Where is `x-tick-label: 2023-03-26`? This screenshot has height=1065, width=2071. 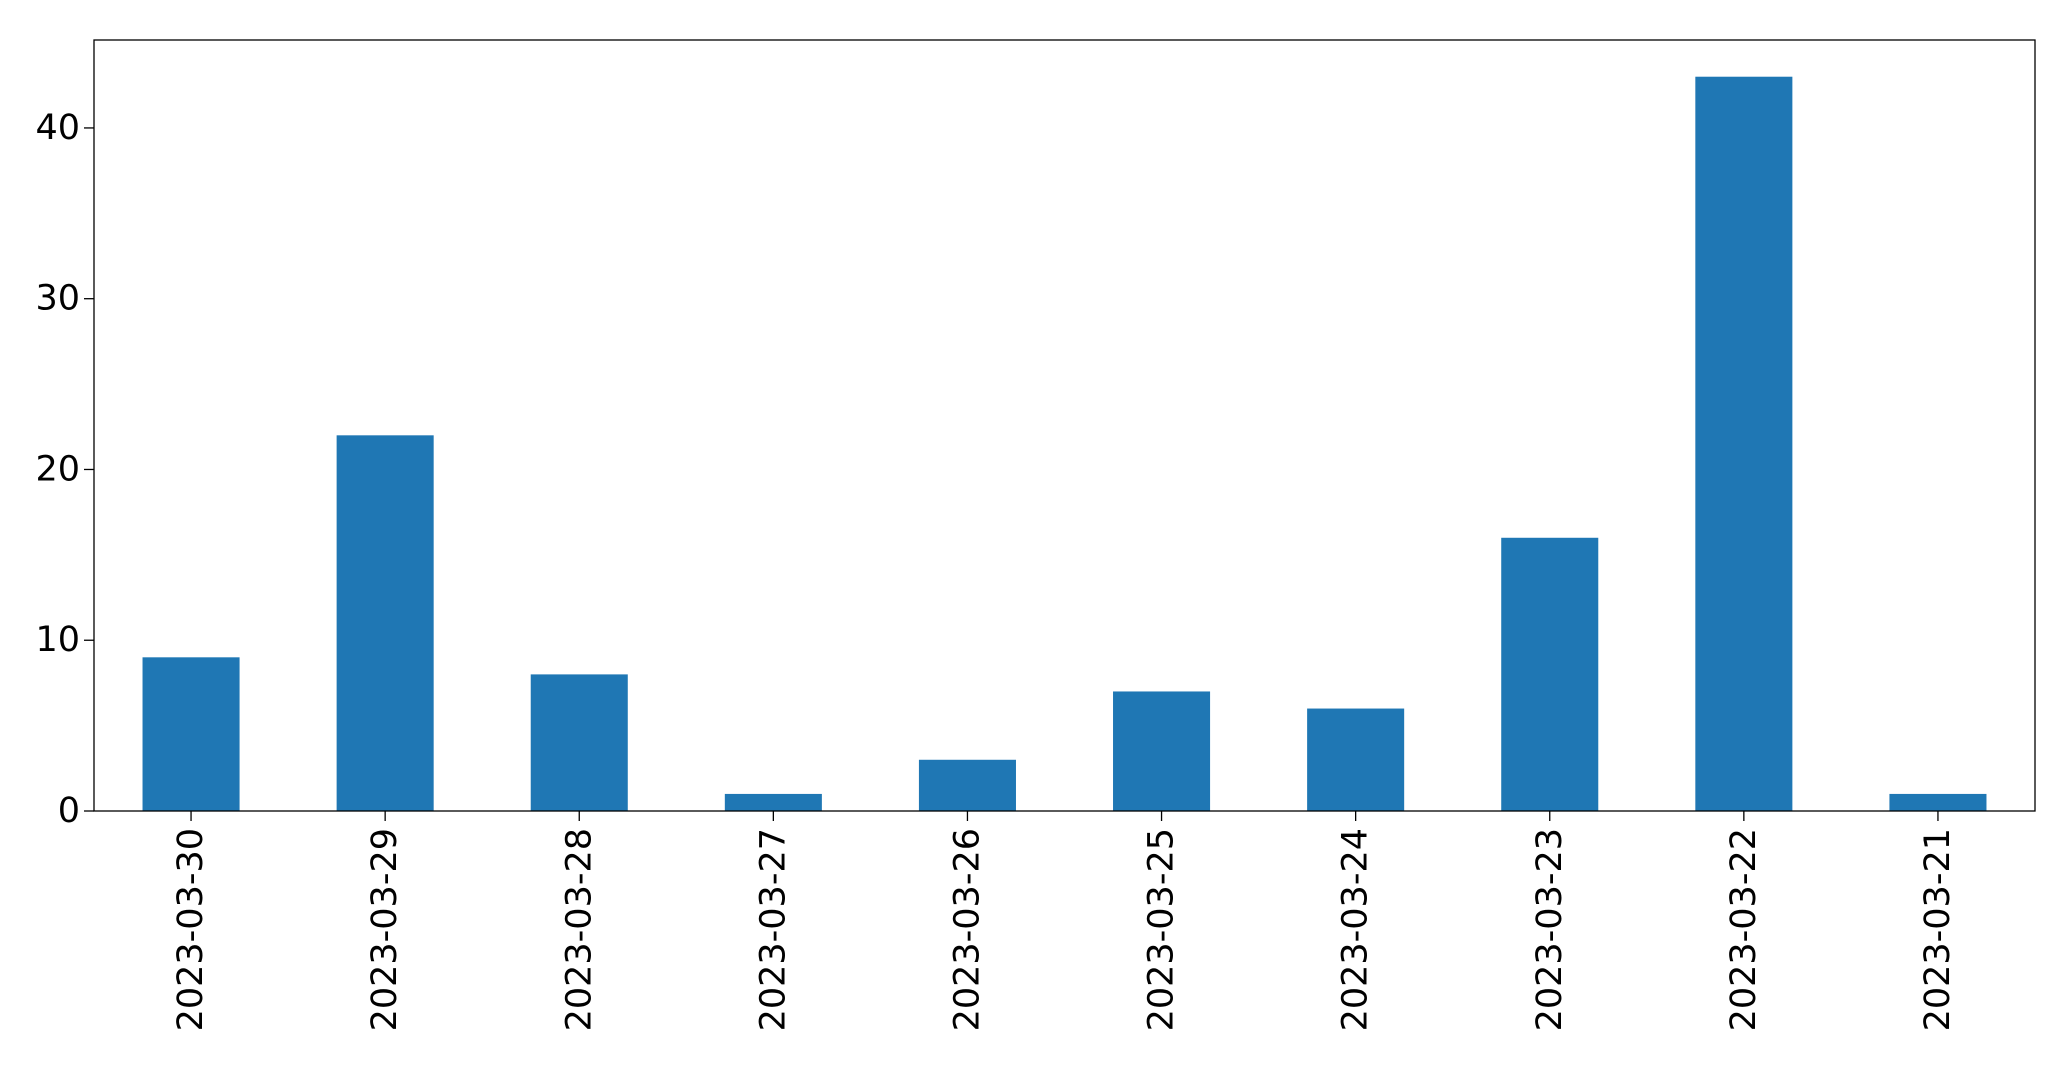
x-tick-label: 2023-03-26 is located at coordinates (967, 929).